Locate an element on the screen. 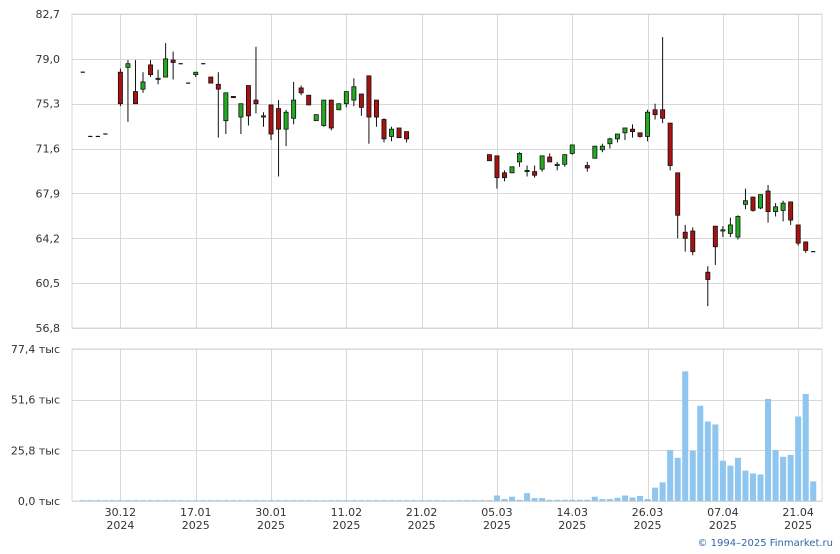  volume-y-tick-label: 77,4 тыс is located at coordinates (35, 349).